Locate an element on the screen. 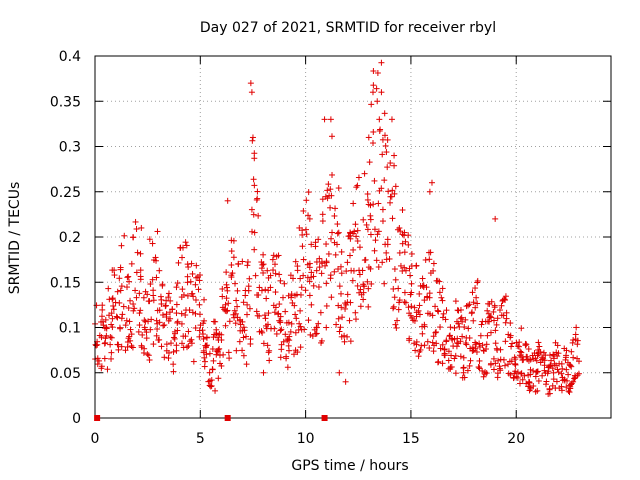 This screenshot has height=480, width=640. y-tick-label: 0.25 is located at coordinates (65, 193).